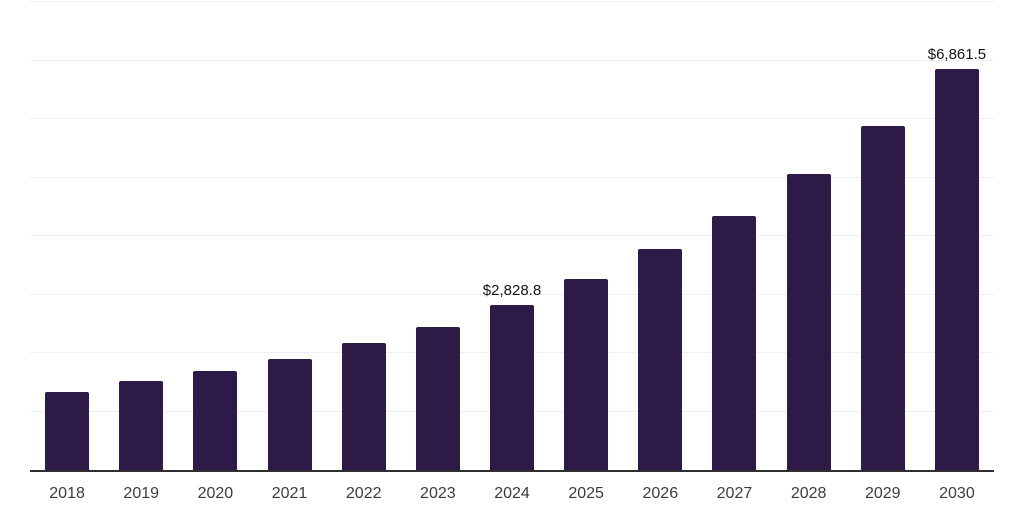  What do you see at coordinates (734, 342) in the screenshot?
I see `bar-2027` at bounding box center [734, 342].